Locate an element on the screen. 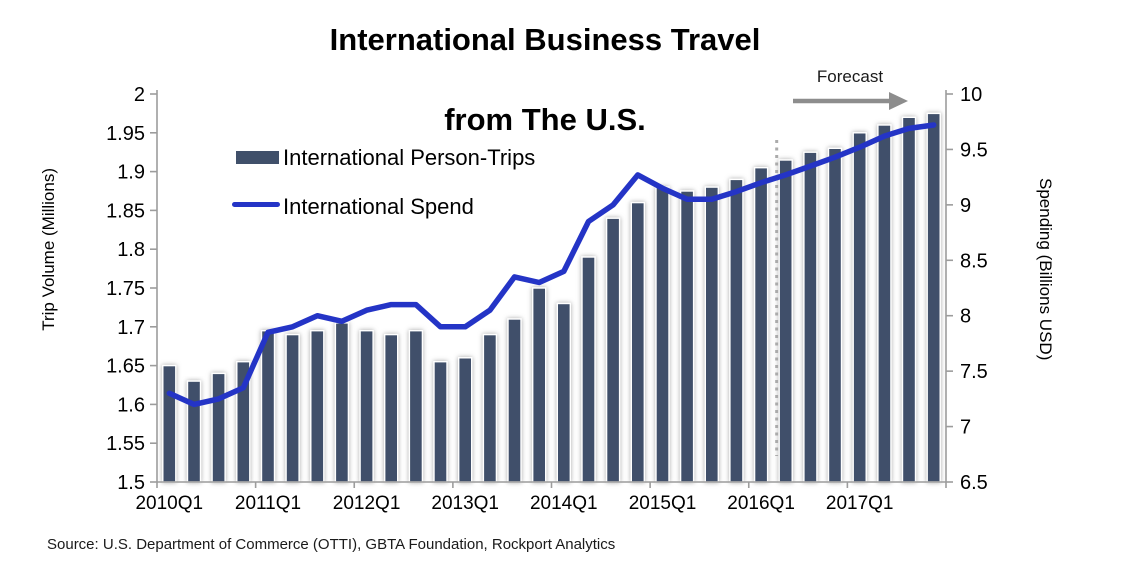 This screenshot has width=1143, height=569. chart-title-line2: from The U.S. is located at coordinates (545, 119).